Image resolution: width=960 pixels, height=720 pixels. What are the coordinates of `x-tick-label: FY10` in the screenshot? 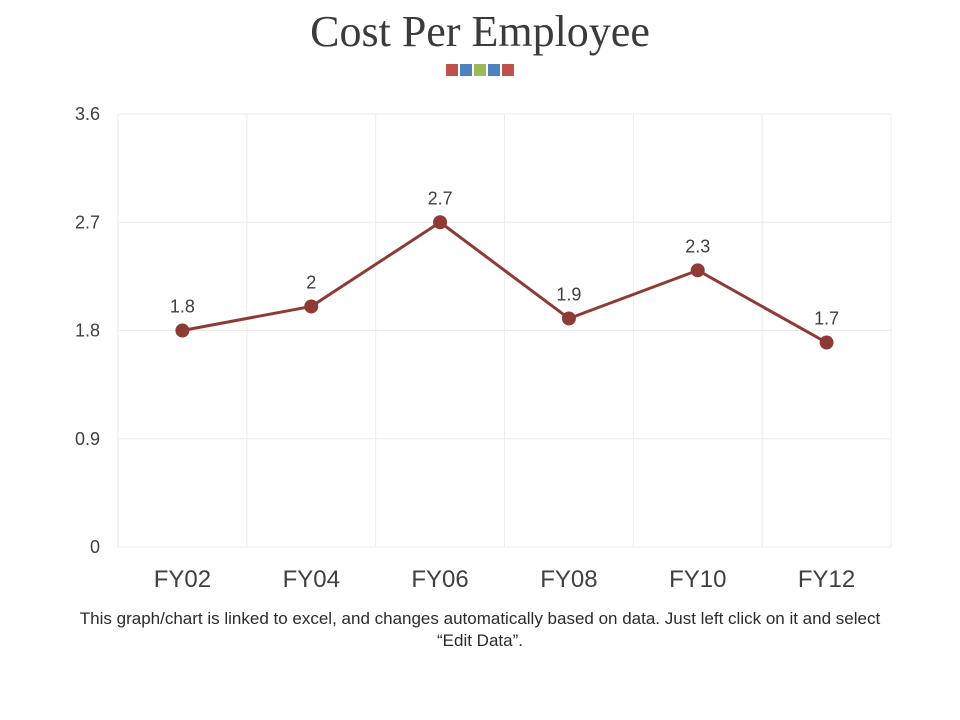 It's located at (697, 579).